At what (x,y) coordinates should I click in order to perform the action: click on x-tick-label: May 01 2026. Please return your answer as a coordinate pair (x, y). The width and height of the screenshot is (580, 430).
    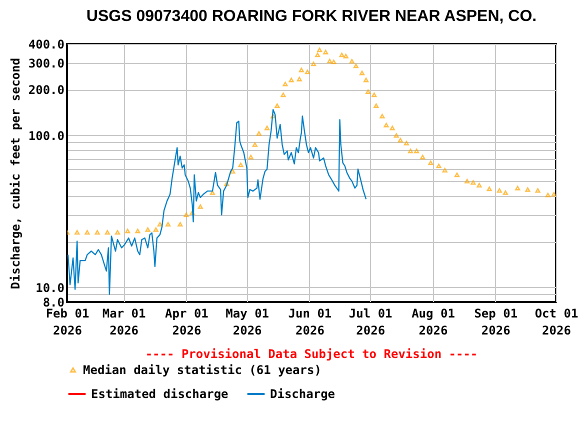
    Looking at the image, I should click on (248, 322).